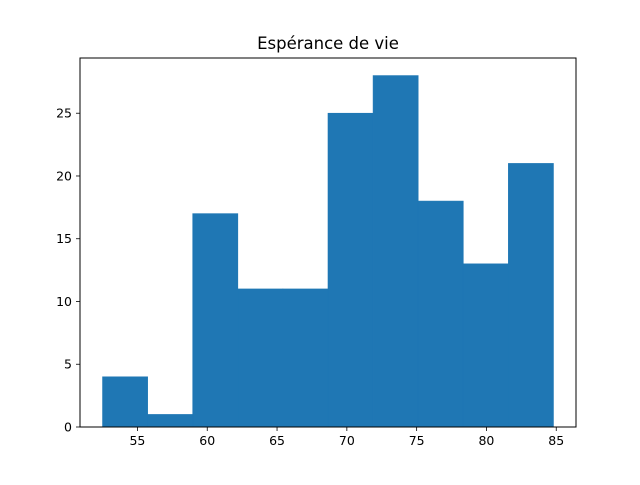 This screenshot has height=485, width=640. Describe the element at coordinates (556, 440) in the screenshot. I see `x-tick-label: 85` at that location.